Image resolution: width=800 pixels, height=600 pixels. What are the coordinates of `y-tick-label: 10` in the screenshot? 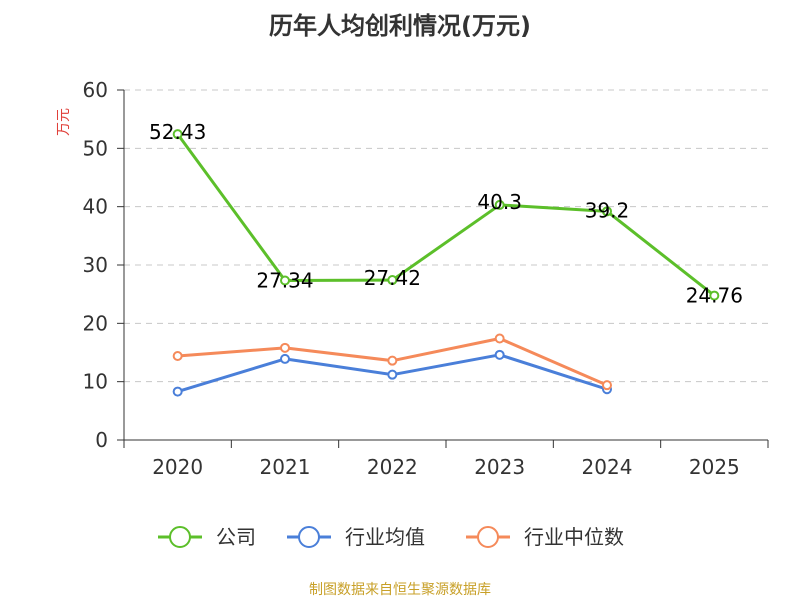 It's located at (95, 382).